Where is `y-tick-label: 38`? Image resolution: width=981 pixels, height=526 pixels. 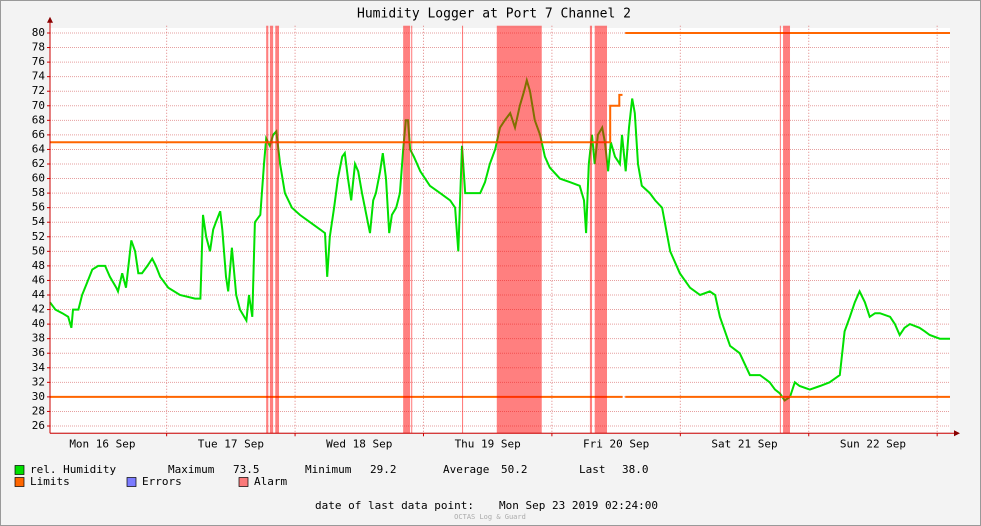
y-tick-label: 38 is located at coordinates (38, 338).